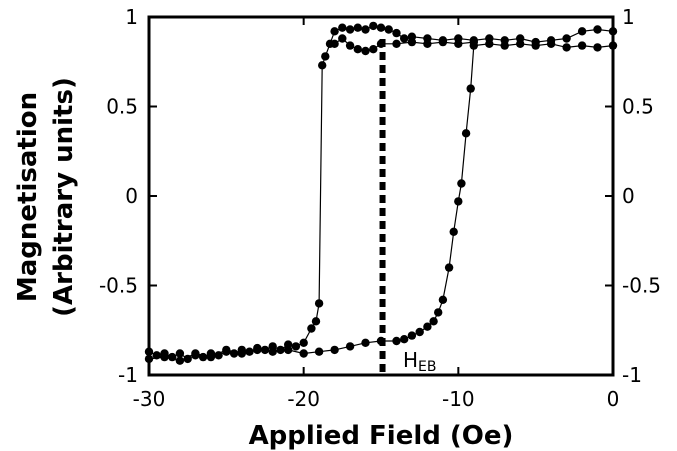  I want to click on x-tick-label: 0, so click(613, 399).